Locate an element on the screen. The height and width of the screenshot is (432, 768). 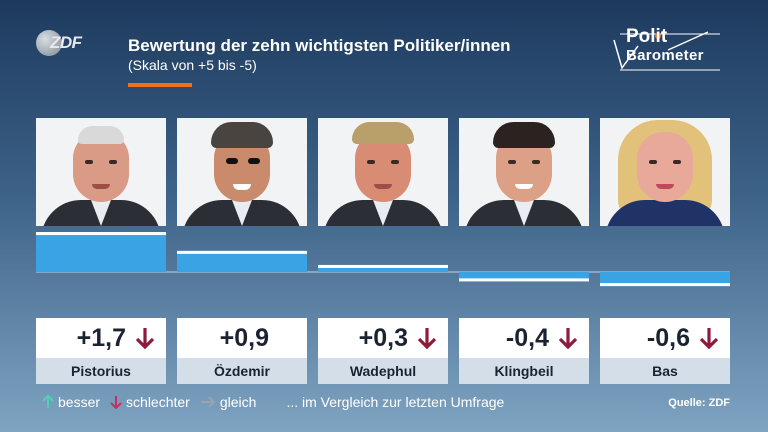
legend-better-label: besser is located at coordinates (79, 402).